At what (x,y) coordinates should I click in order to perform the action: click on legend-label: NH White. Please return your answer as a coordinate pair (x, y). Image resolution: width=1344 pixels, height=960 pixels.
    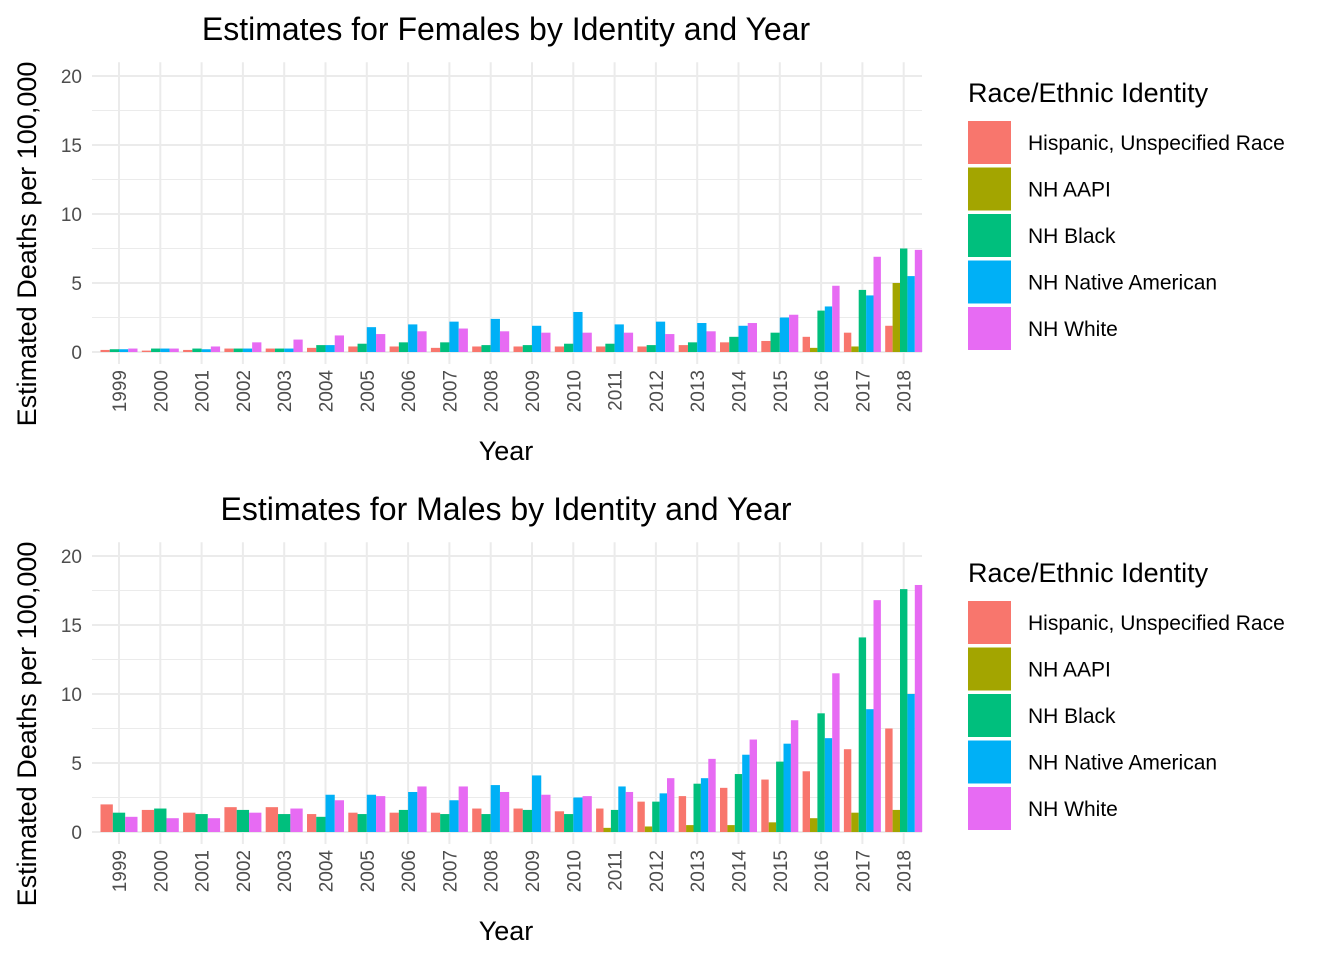
    Looking at the image, I should click on (1073, 809).